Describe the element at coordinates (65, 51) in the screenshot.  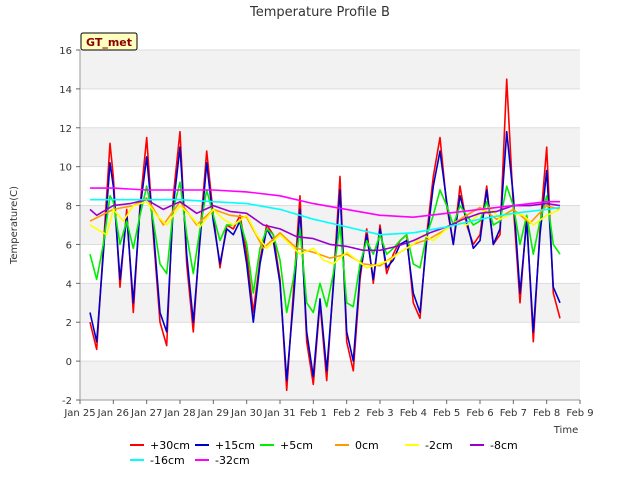
I see `y-tick-label: 16` at that location.